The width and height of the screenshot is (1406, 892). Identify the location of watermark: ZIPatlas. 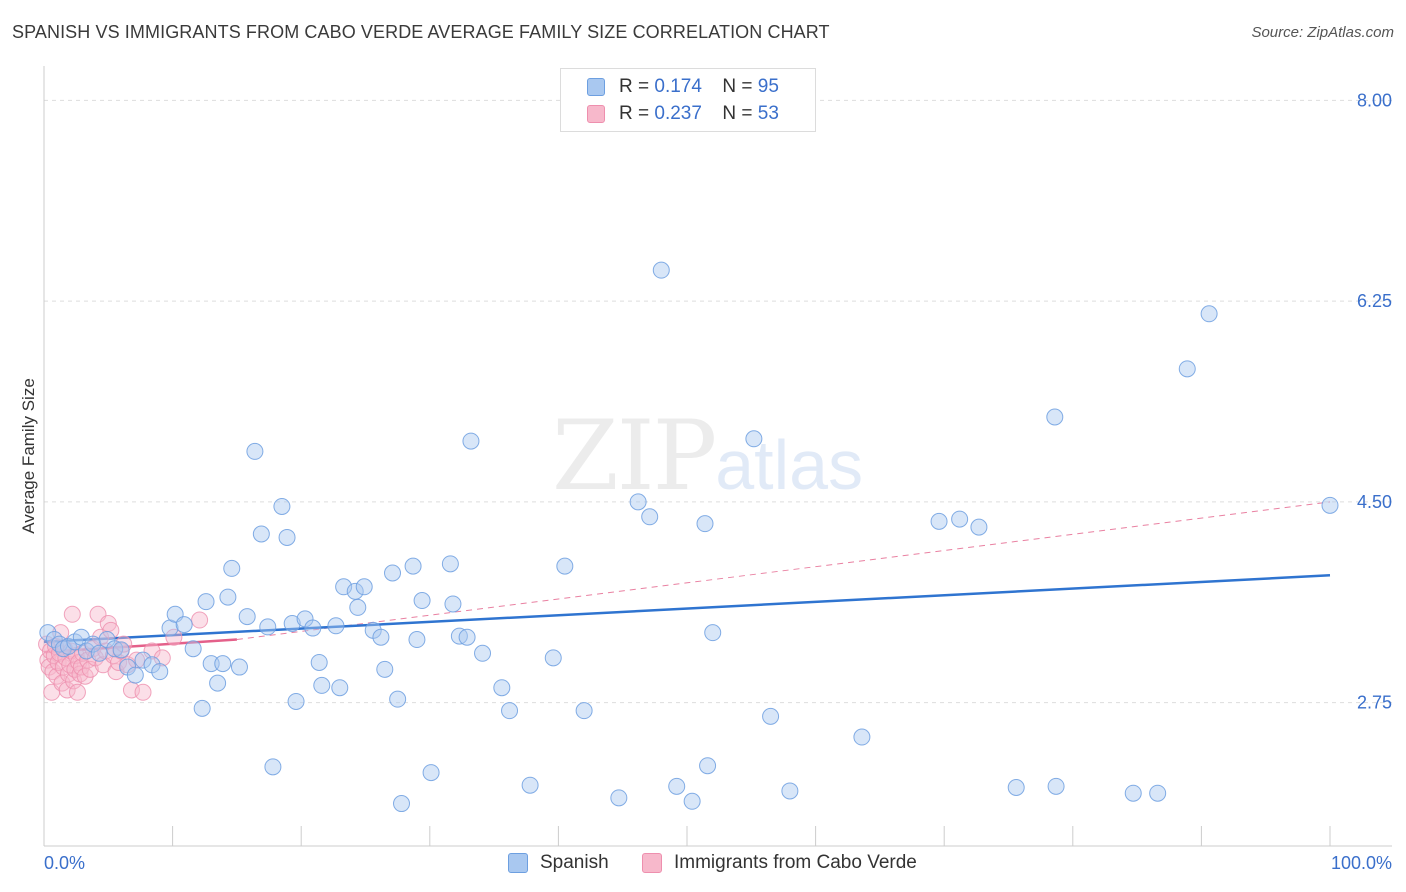
(707, 456).